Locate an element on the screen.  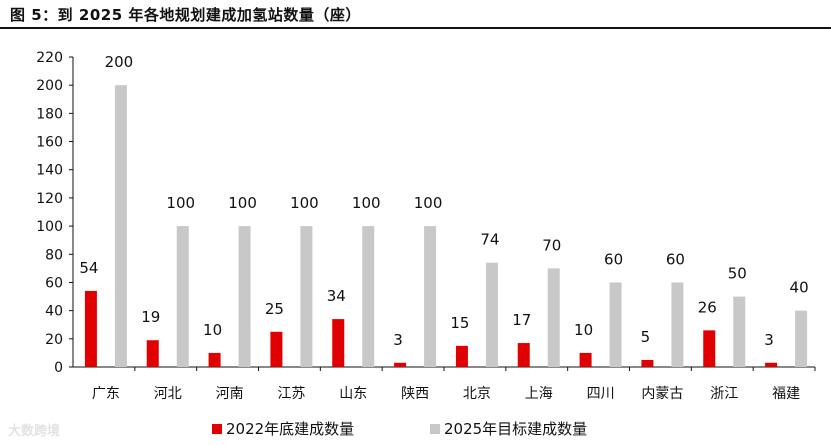
legend-label-2022: 2022年底建成数量 is located at coordinates (290, 429).